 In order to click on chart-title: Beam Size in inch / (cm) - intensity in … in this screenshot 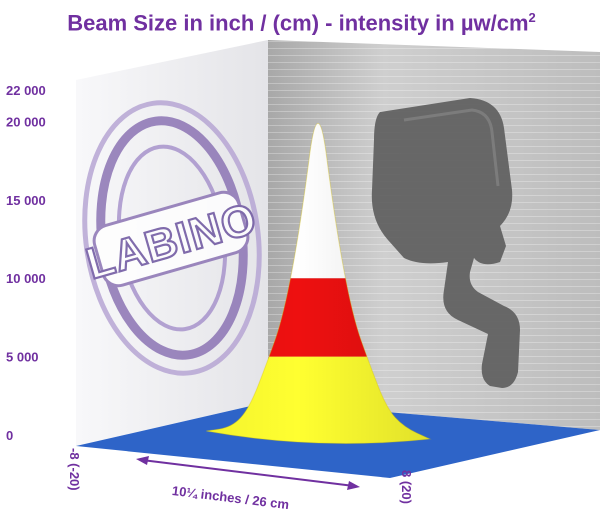, I will do `click(301, 23)`.